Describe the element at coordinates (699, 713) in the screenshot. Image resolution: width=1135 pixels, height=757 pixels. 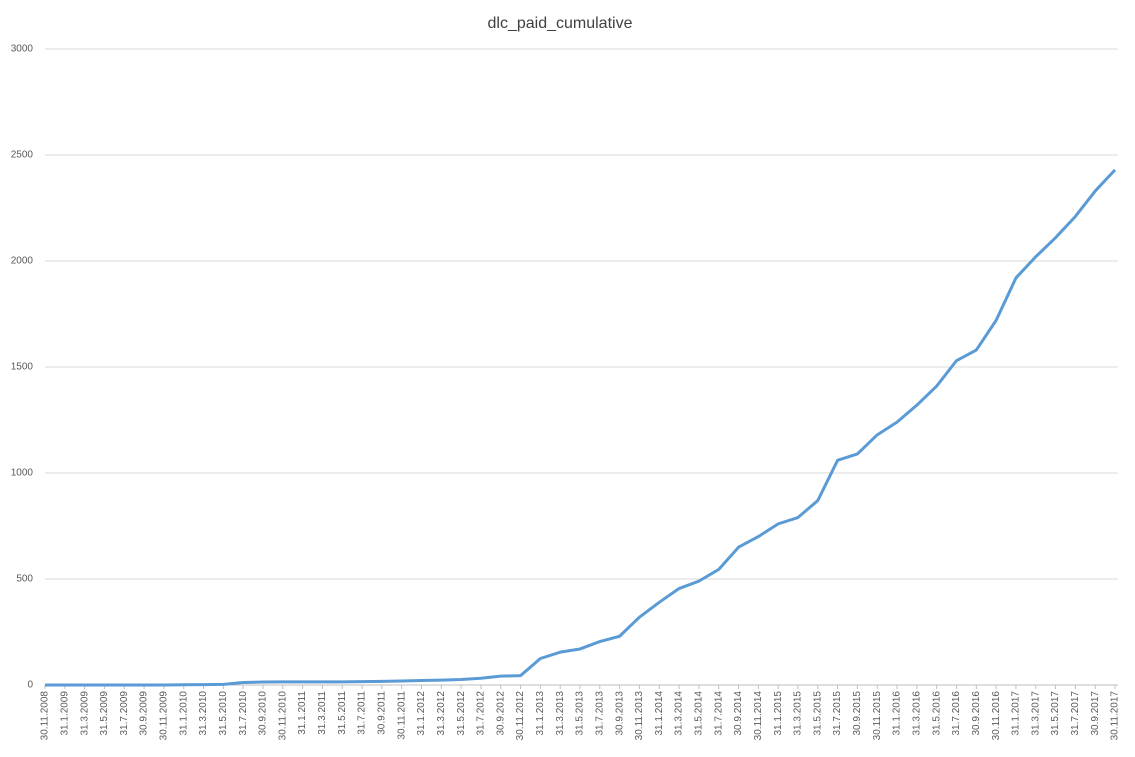
I see `x-tick-label: 31.5.2014` at that location.